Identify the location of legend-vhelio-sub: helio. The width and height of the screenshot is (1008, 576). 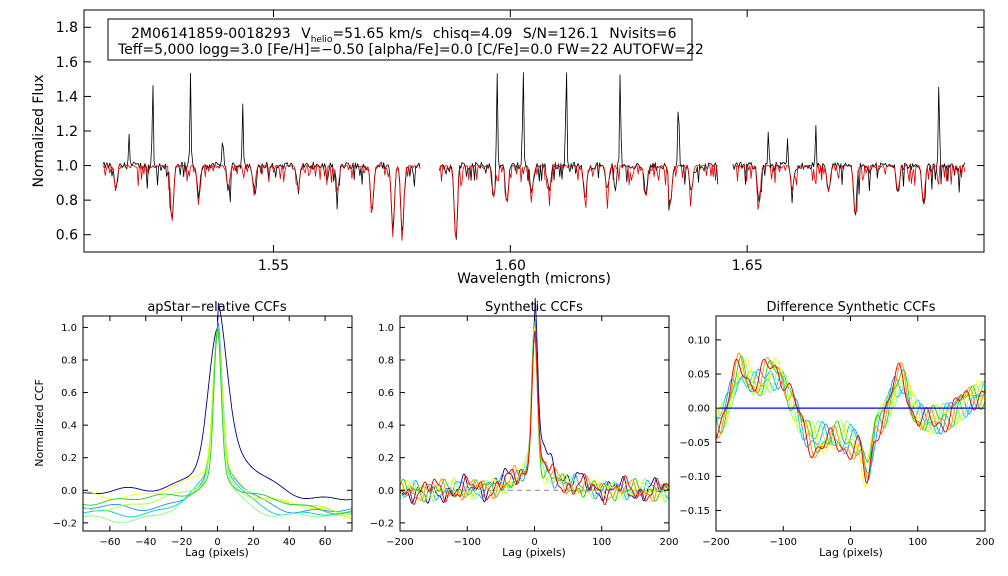
(322, 40).